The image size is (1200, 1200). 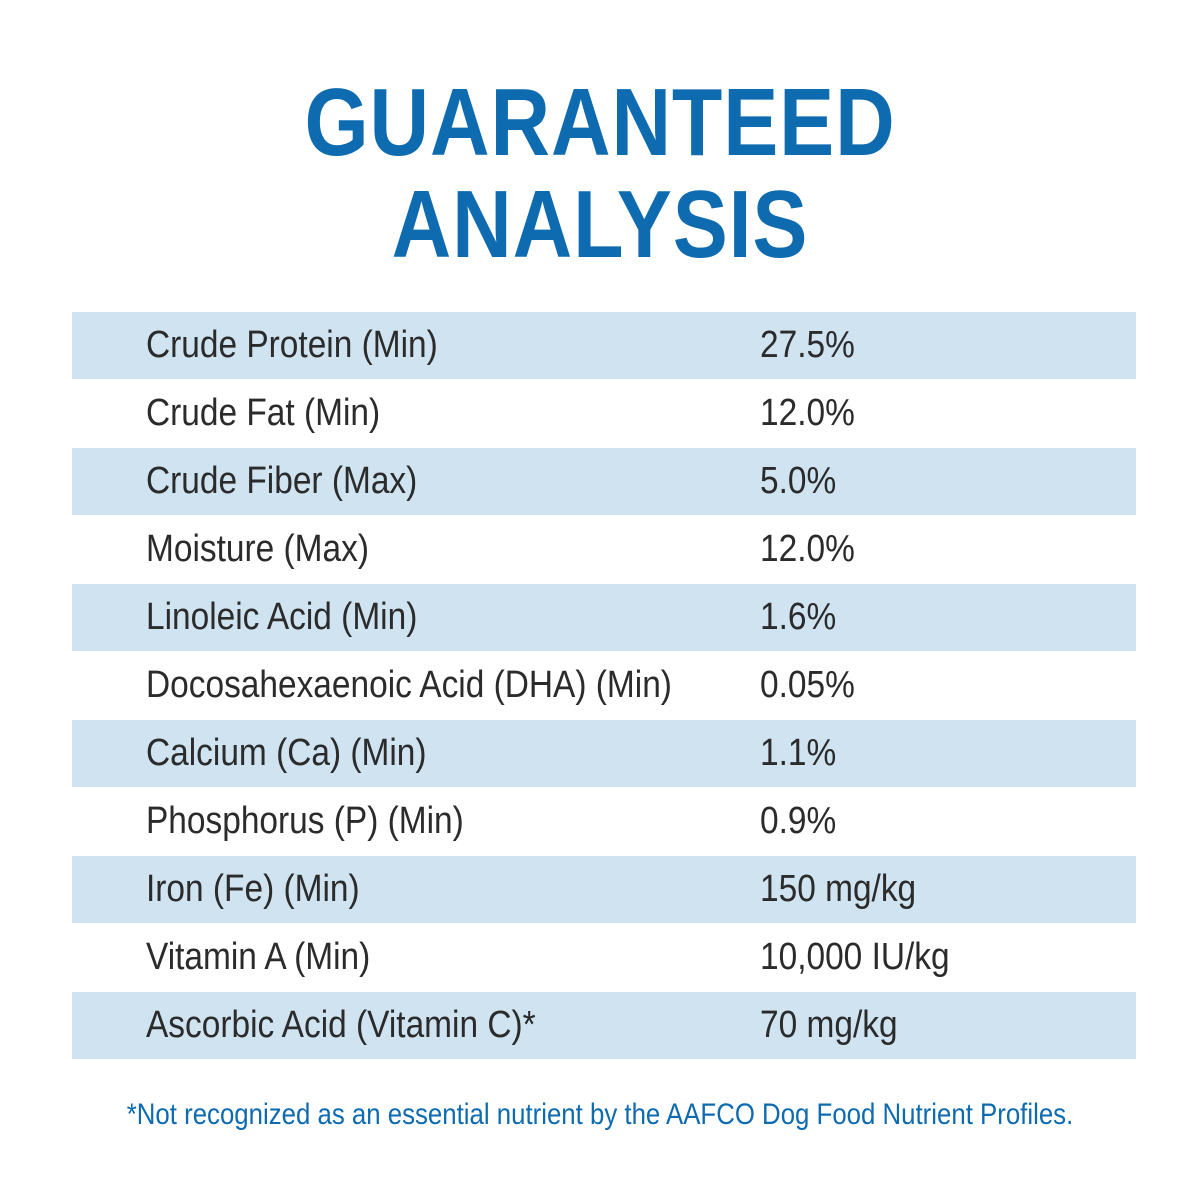 I want to click on page-title: GUARANTEED ANALYSIS, so click(x=600, y=174).